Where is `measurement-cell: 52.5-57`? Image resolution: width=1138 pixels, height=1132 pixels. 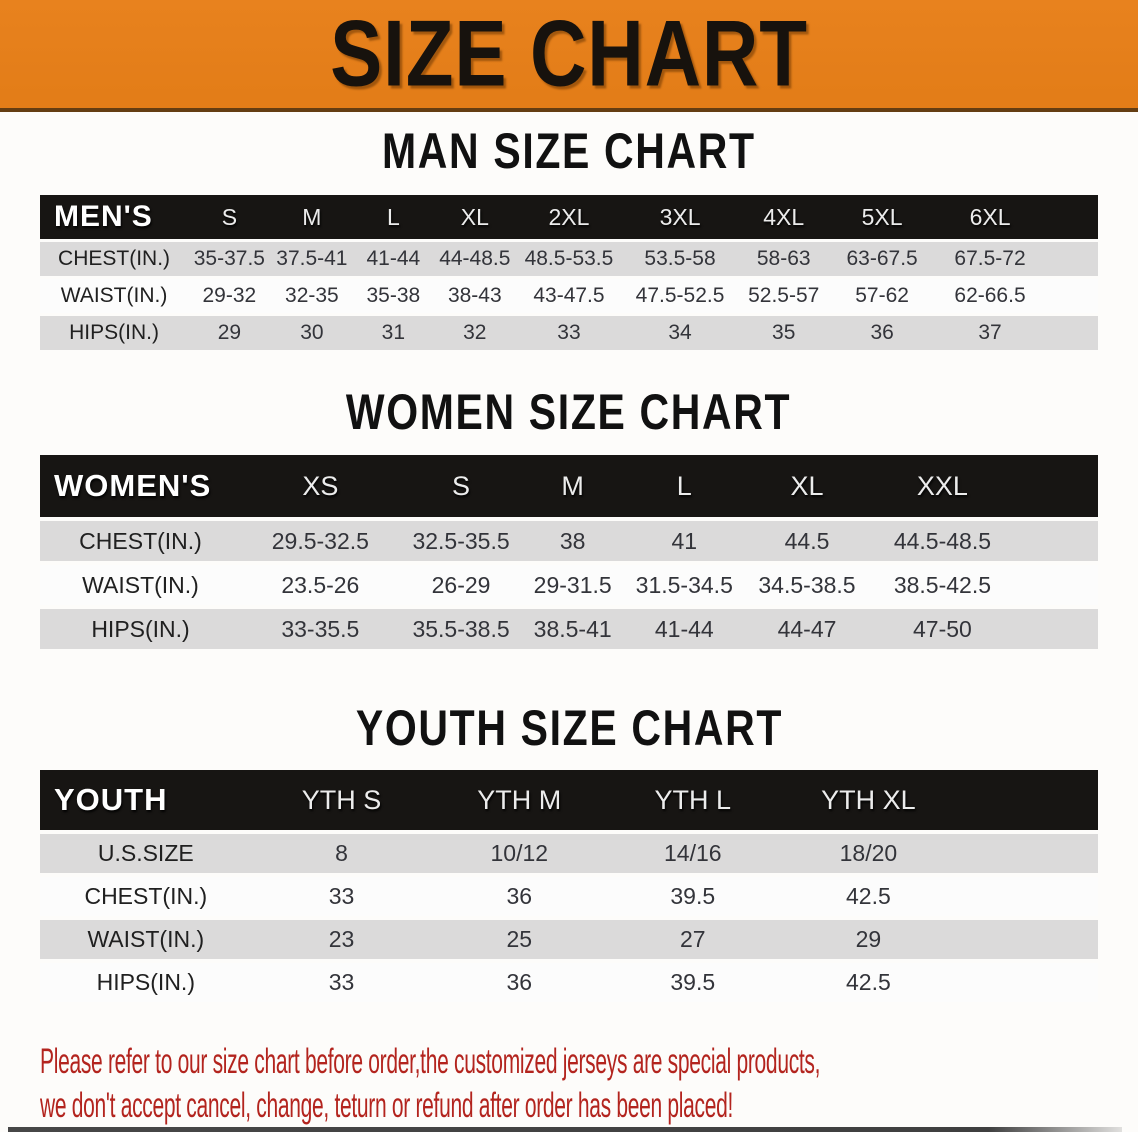 measurement-cell: 52.5-57 is located at coordinates (784, 296).